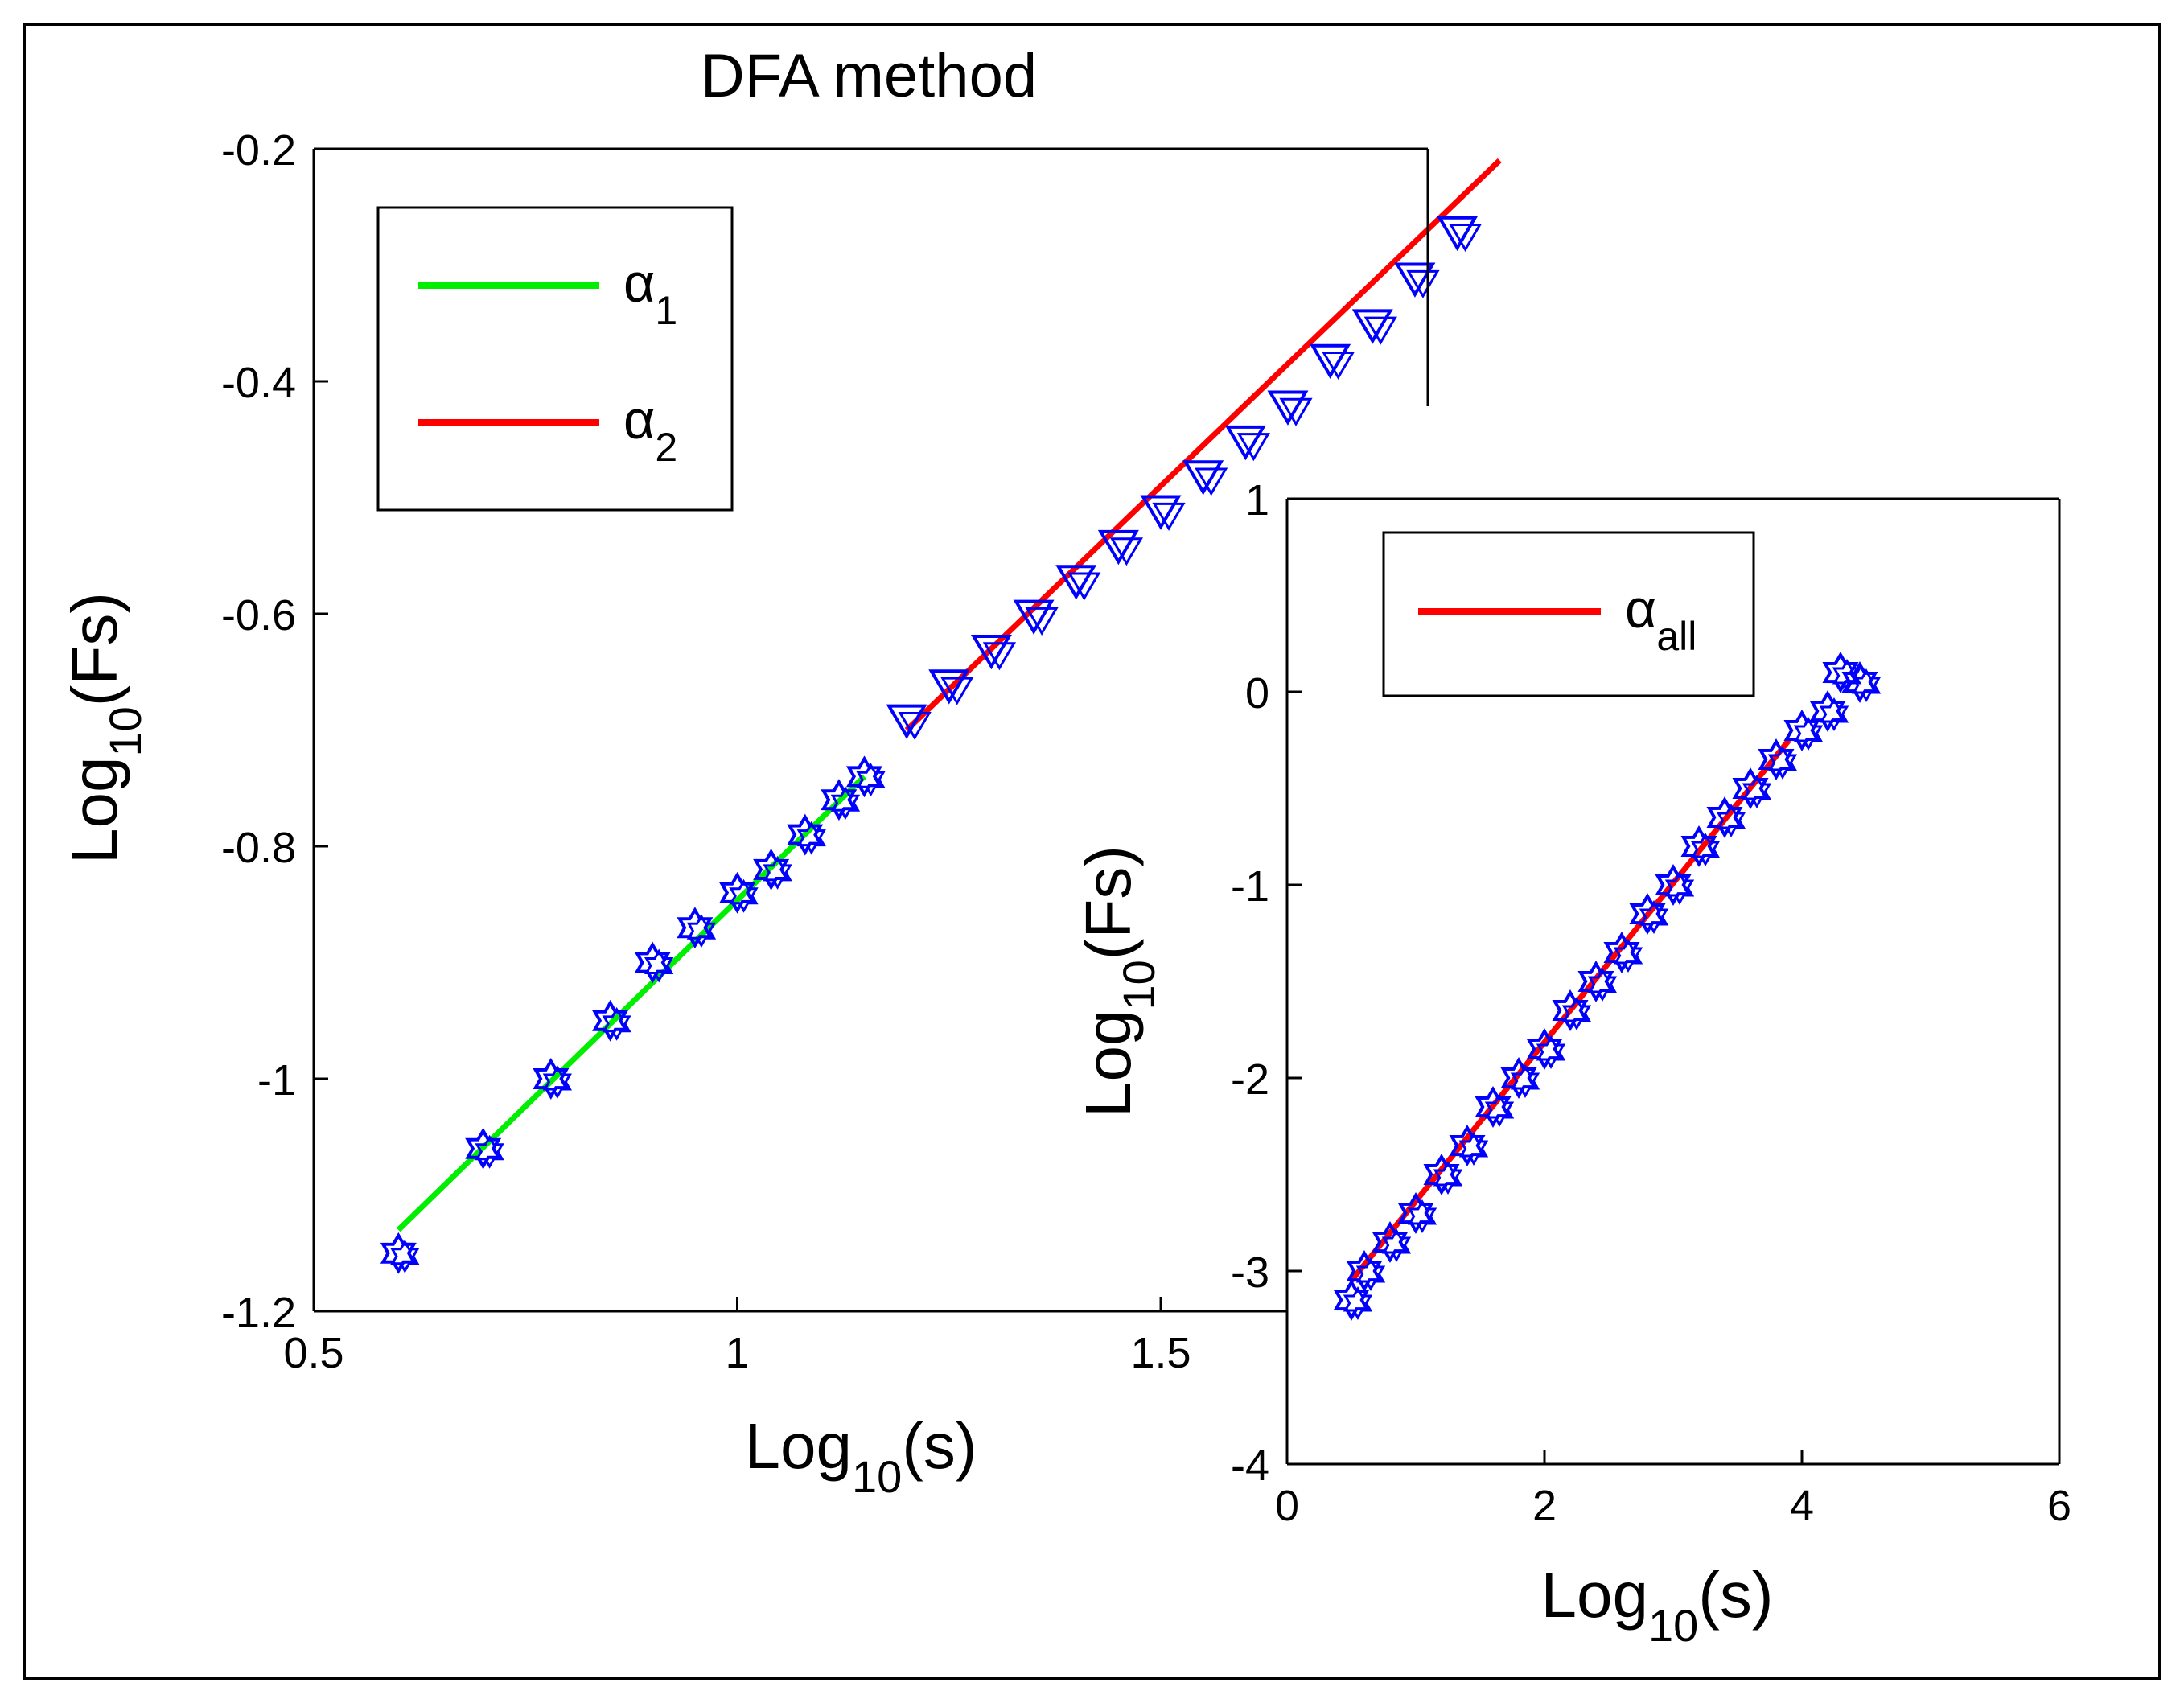  Describe the element at coordinates (737, 1353) in the screenshot. I see `x-tick-label: 1` at that location.